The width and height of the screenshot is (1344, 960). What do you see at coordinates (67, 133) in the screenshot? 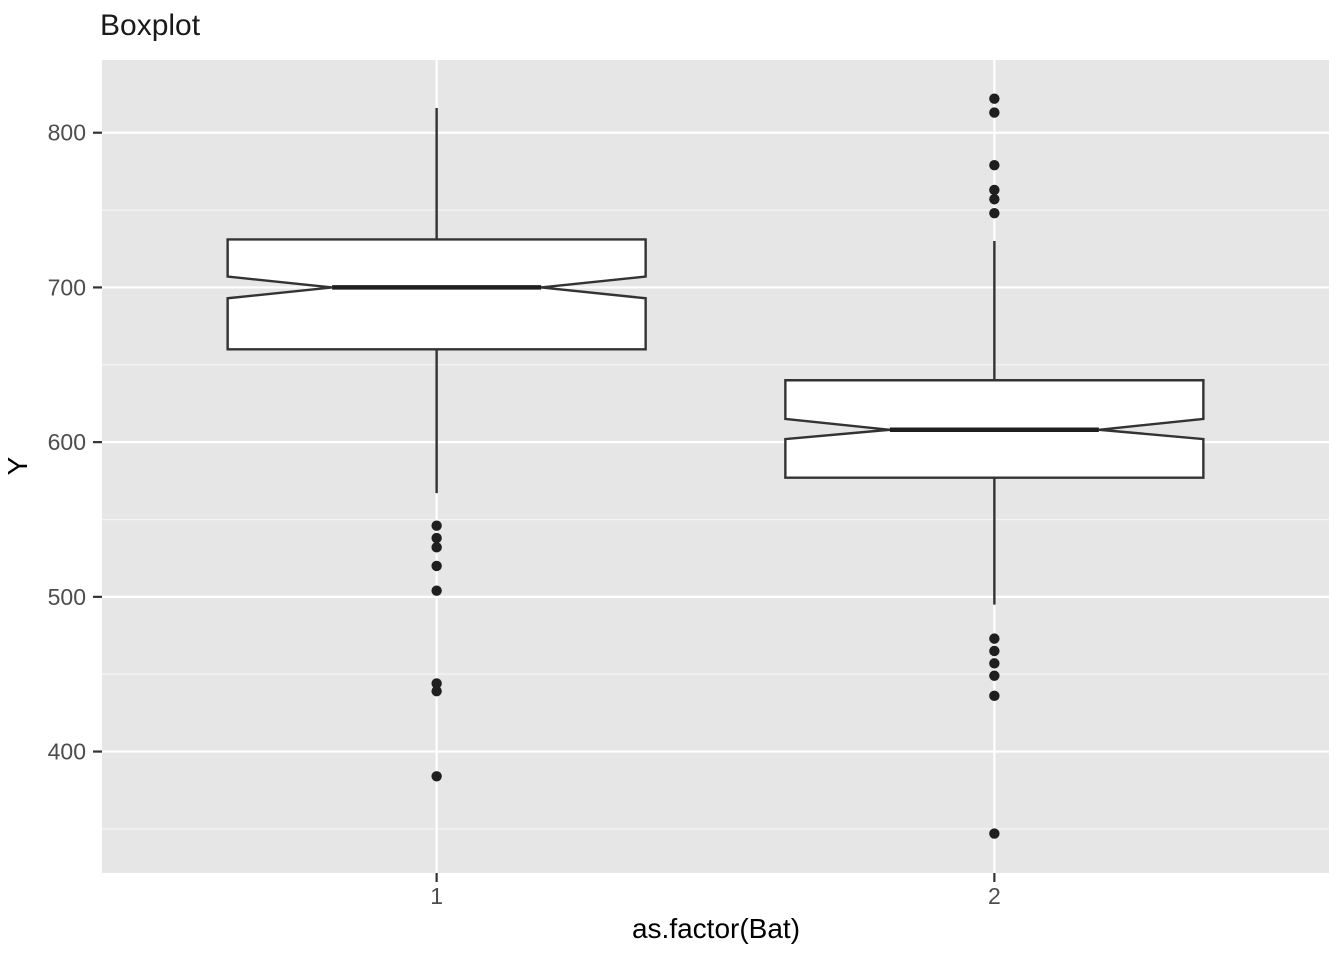
I see `y-tick-label-800: 800` at bounding box center [67, 133].